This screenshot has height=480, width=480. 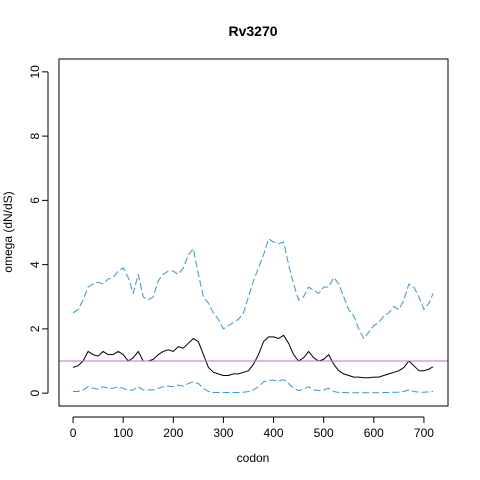 What do you see at coordinates (274, 433) in the screenshot?
I see `x-tick-label: 400` at bounding box center [274, 433].